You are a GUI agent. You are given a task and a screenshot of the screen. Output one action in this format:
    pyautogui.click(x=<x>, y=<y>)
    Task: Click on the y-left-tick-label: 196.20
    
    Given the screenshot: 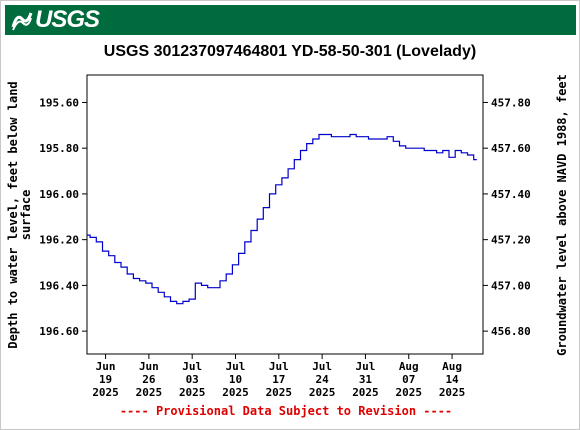 What is the action you would take?
    pyautogui.click(x=59, y=240)
    